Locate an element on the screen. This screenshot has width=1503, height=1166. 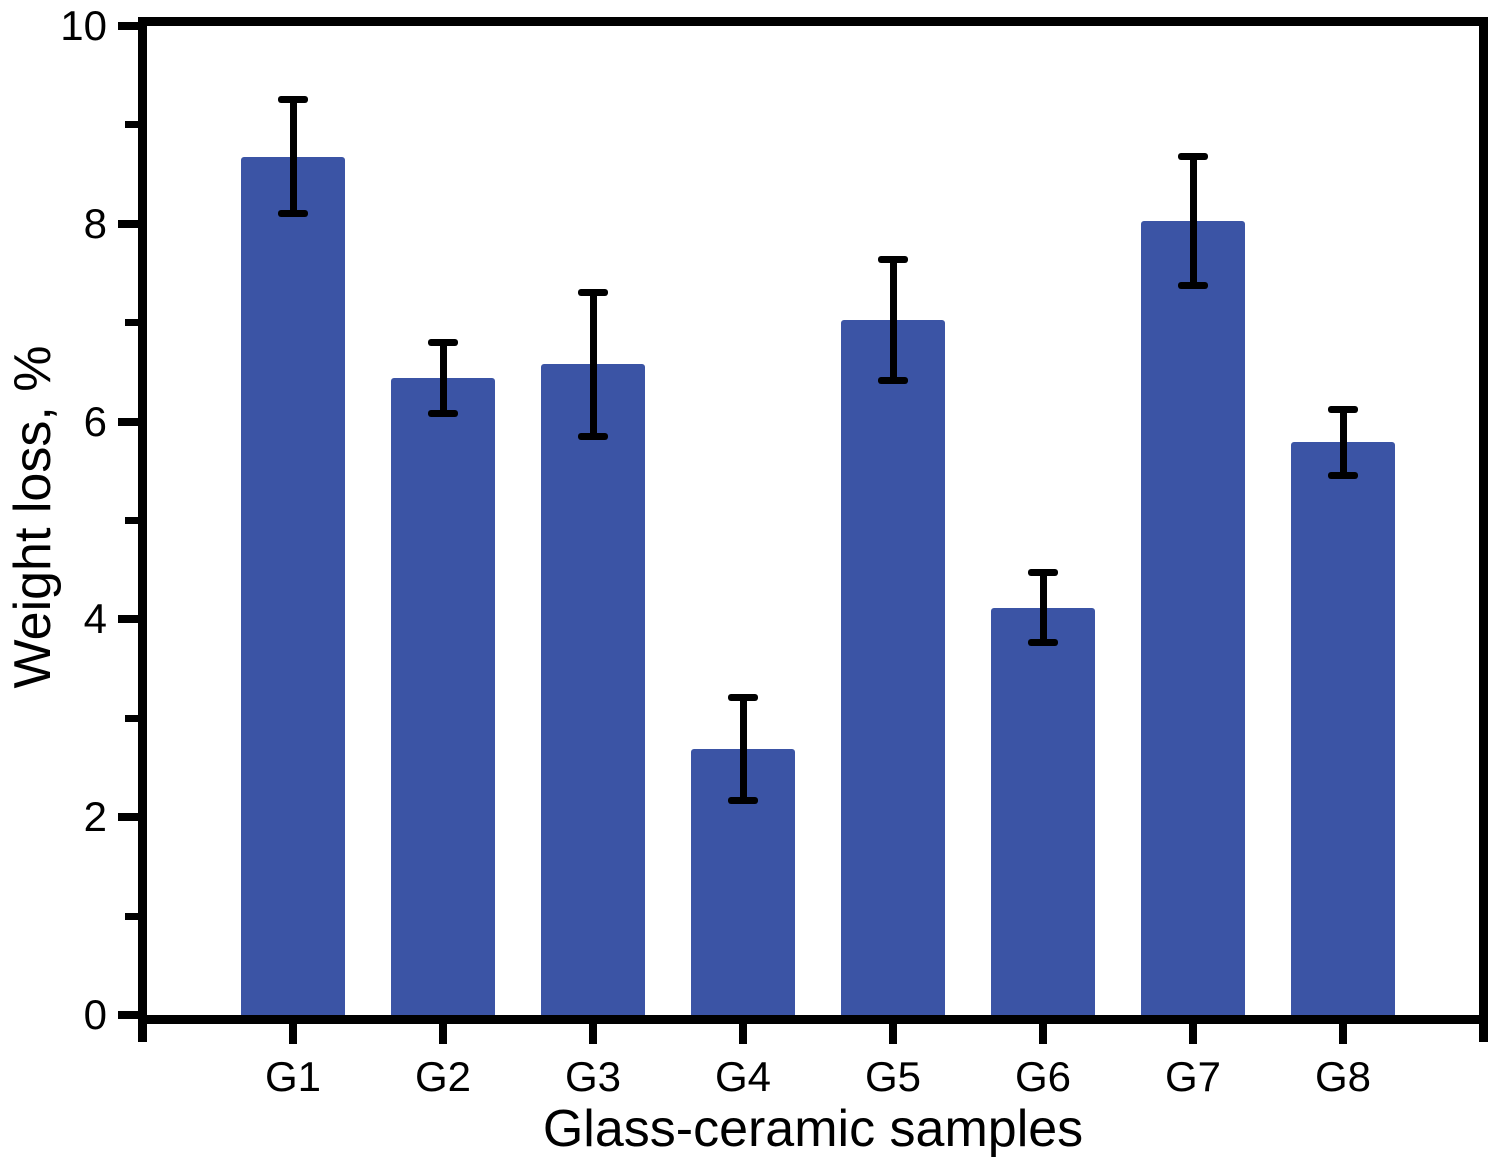
bar-g6 is located at coordinates (1043, 811).